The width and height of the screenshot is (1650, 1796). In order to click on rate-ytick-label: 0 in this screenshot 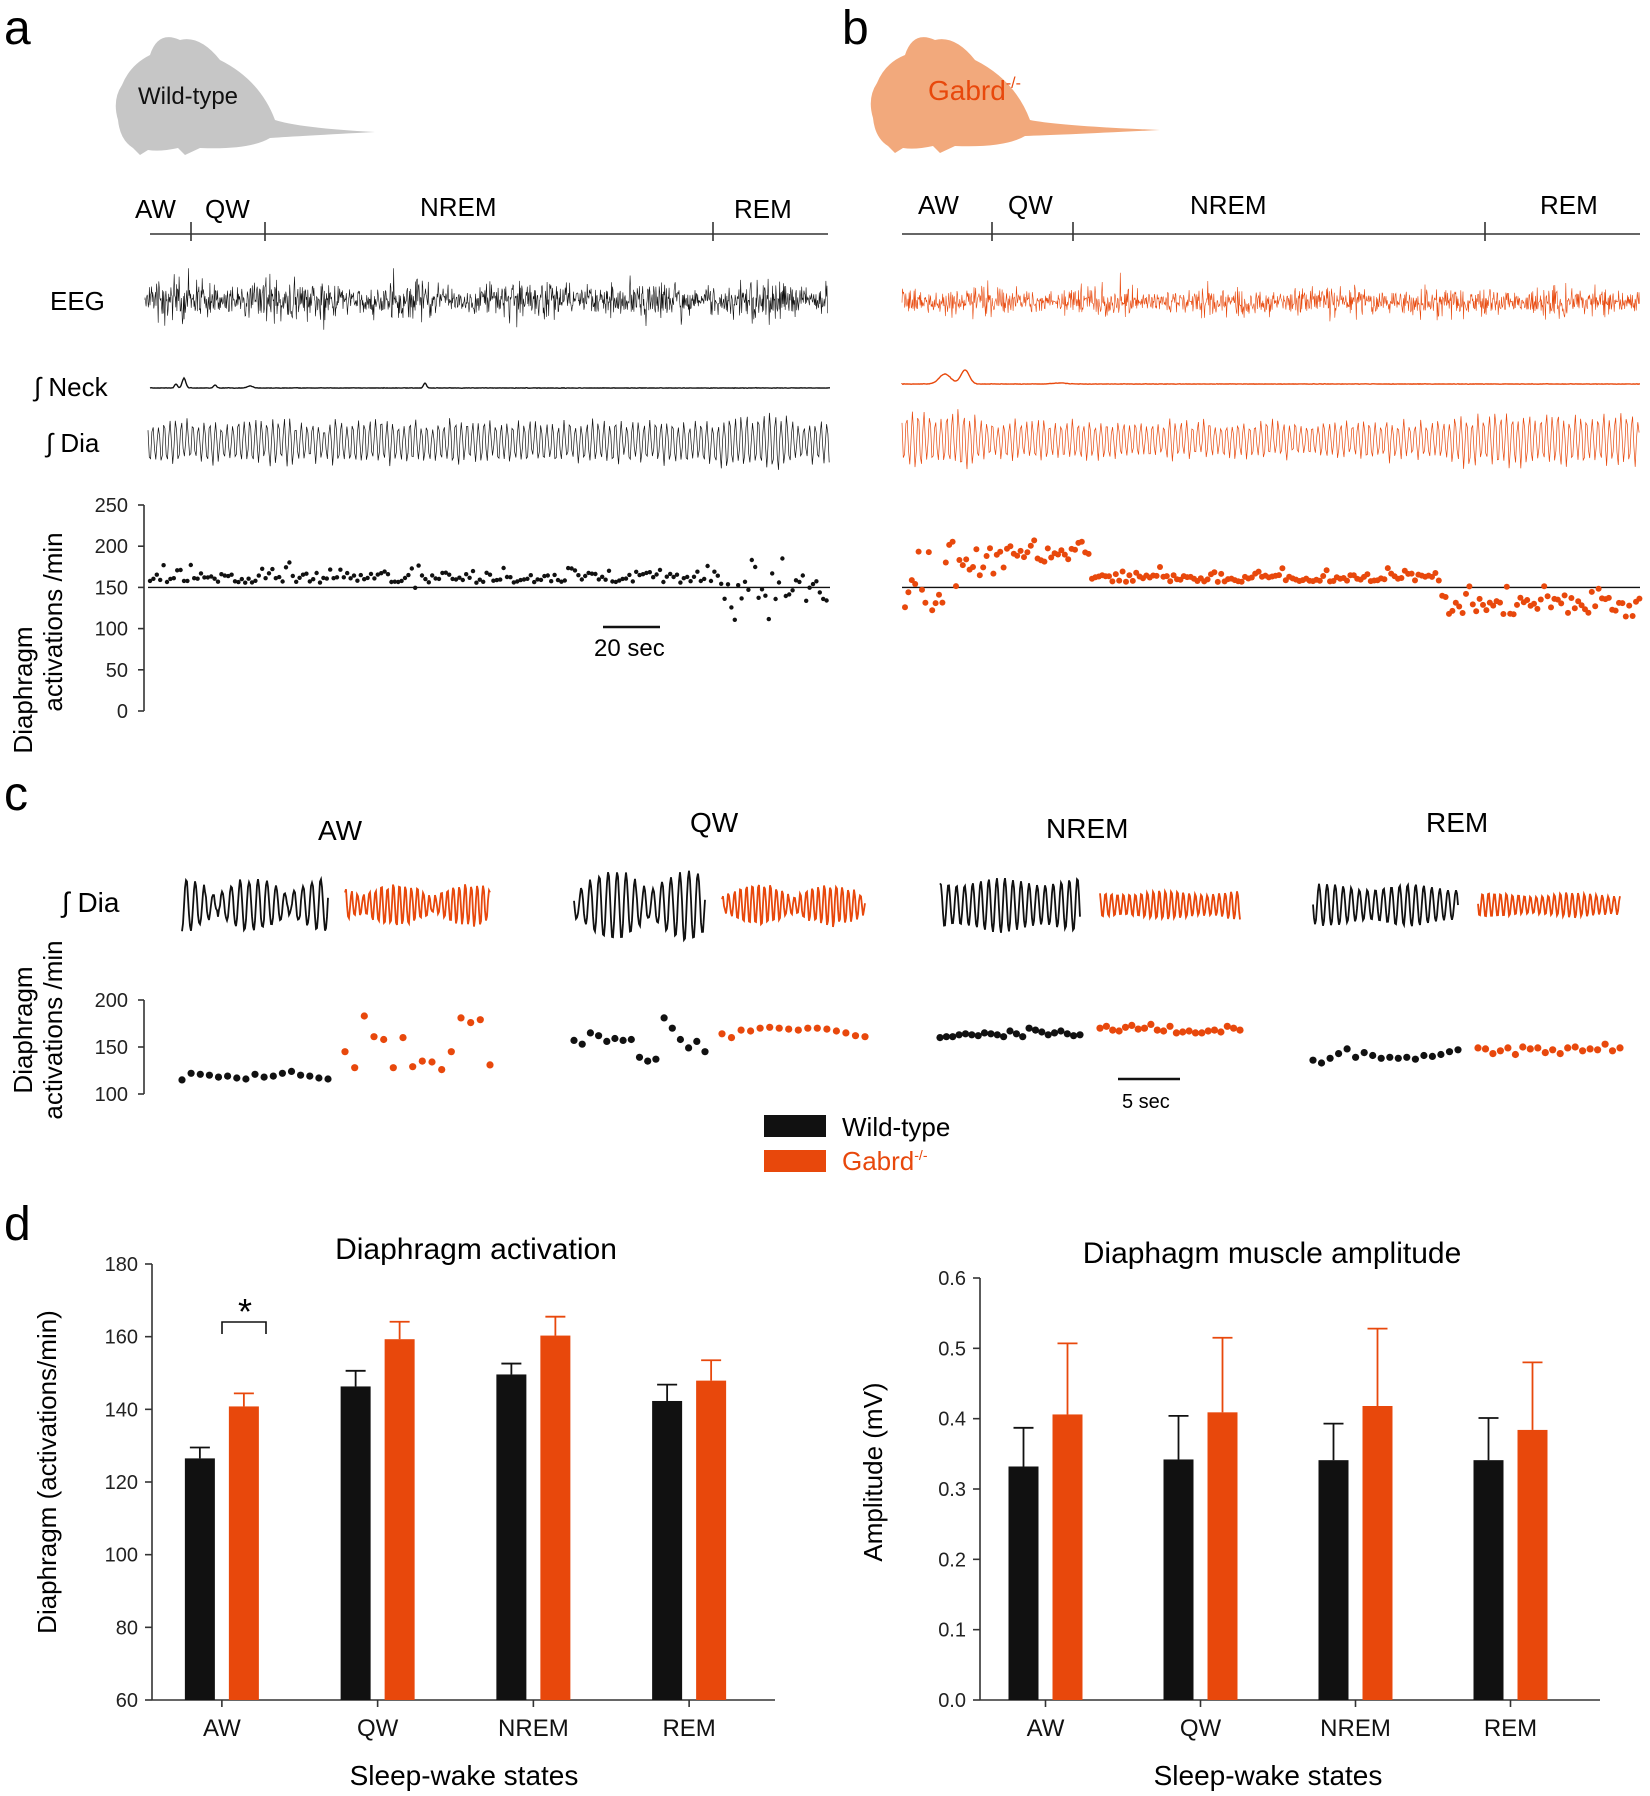, I will do `click(122, 712)`.